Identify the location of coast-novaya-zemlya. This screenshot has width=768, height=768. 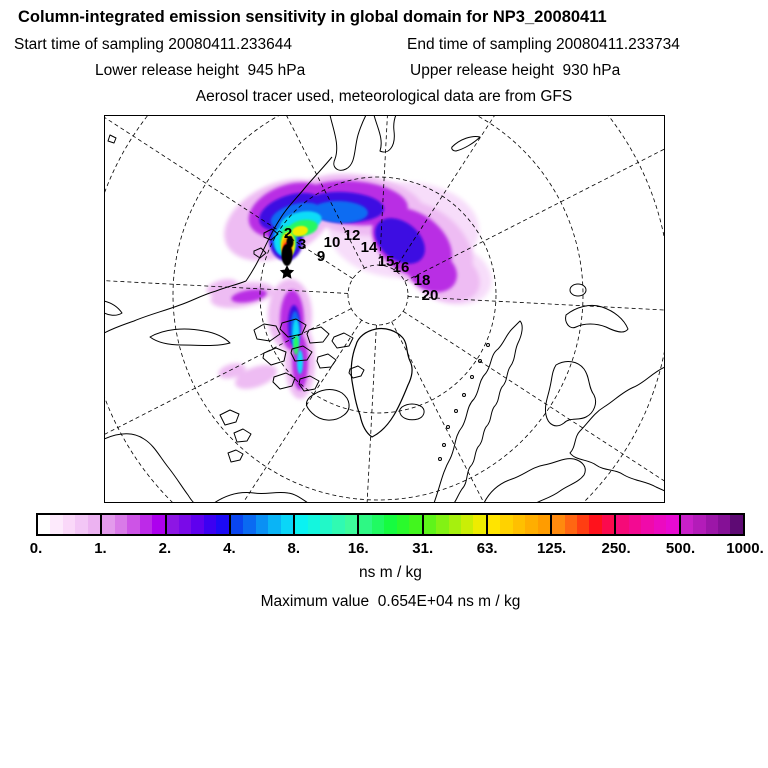
(597, 318).